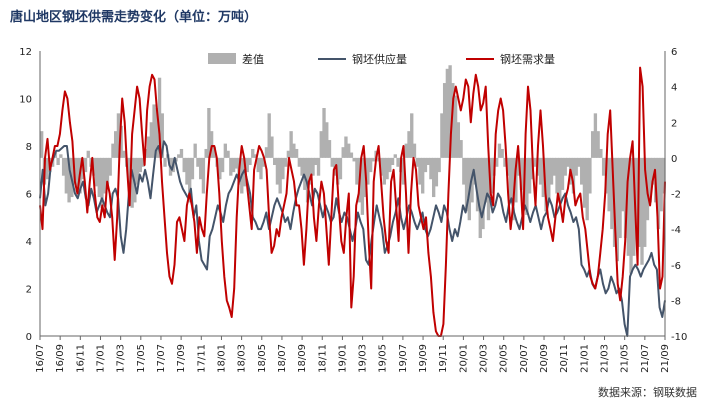 The width and height of the screenshot is (709, 408). I want to click on y-right-tick-label: 6, so click(674, 52).